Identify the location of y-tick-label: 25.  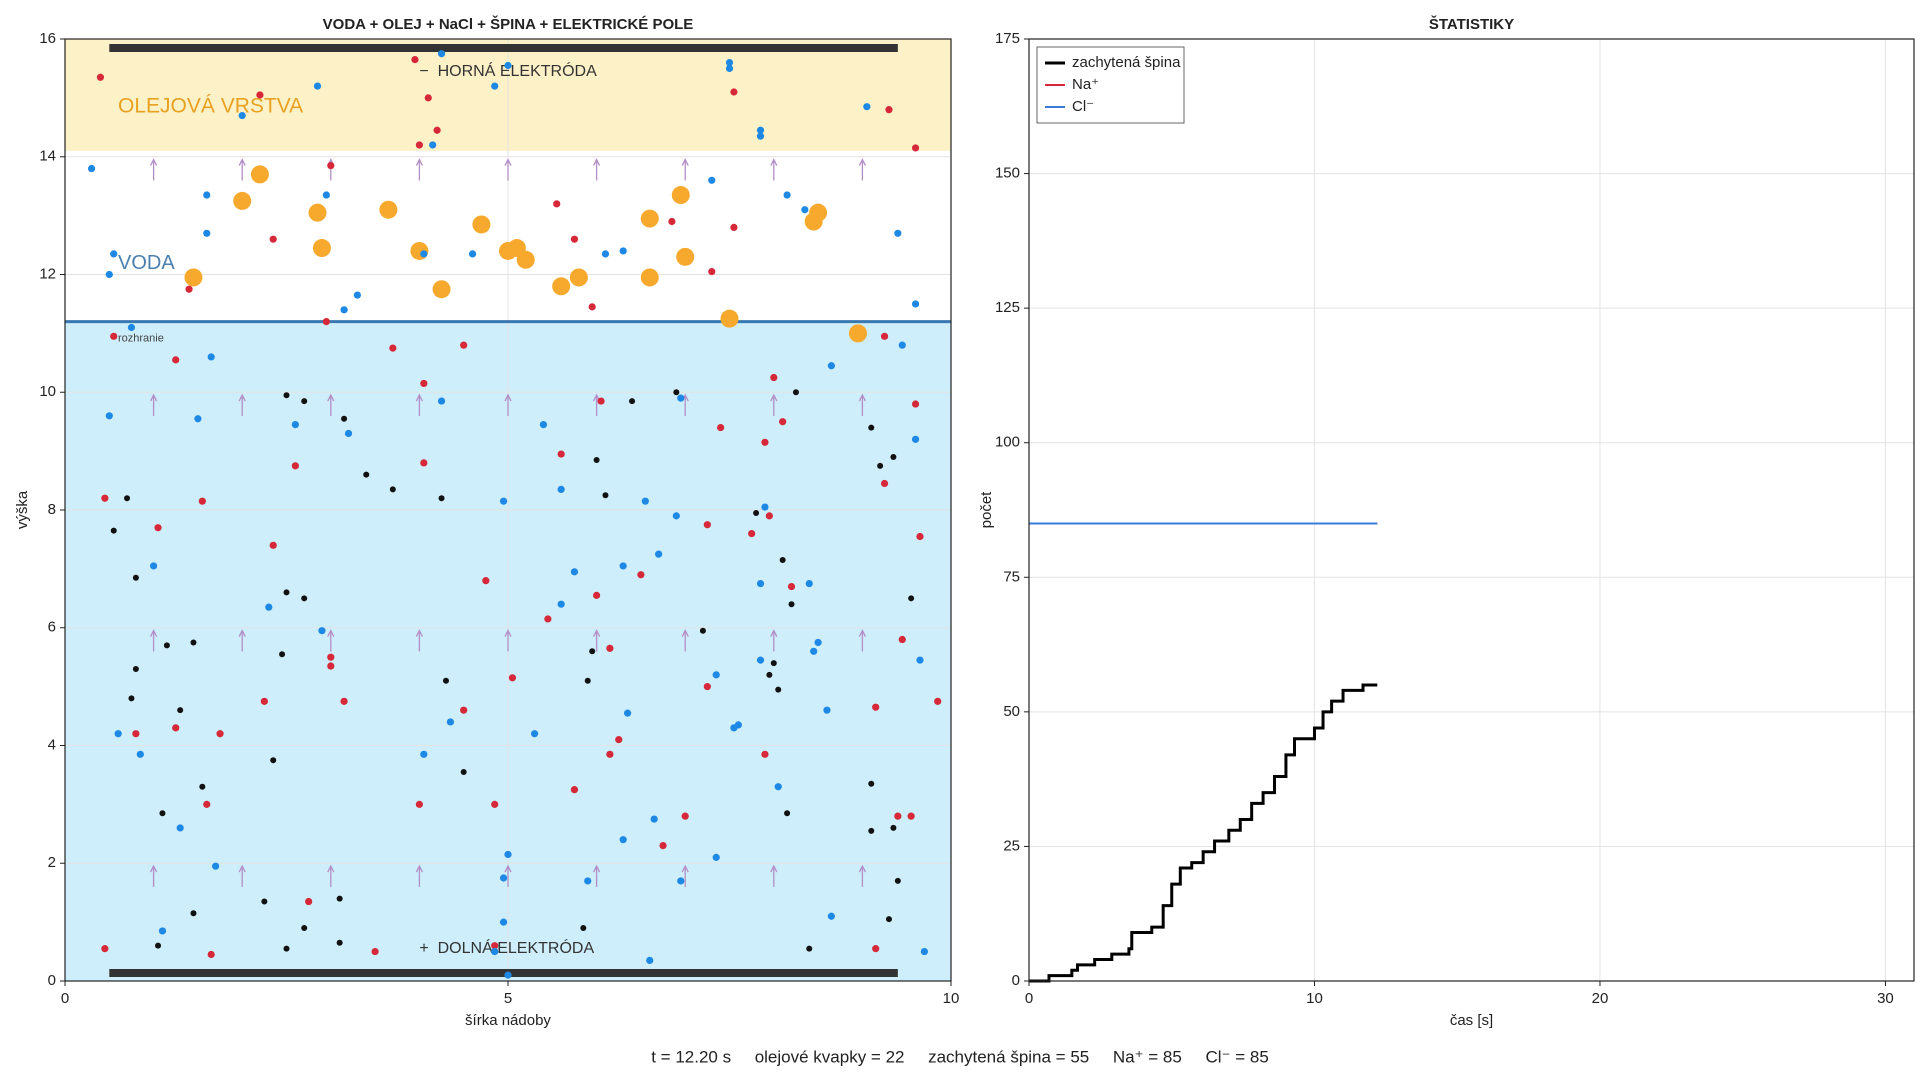
(1011, 845).